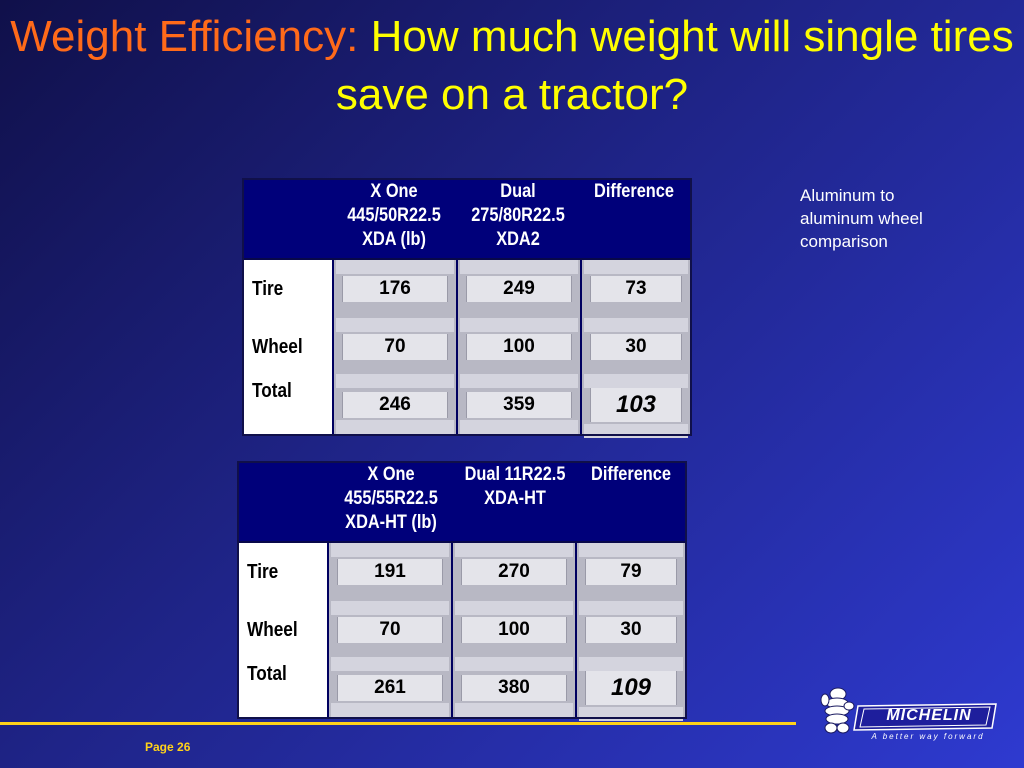 The width and height of the screenshot is (1024, 768). What do you see at coordinates (519, 289) in the screenshot?
I see `table-cell: 249` at bounding box center [519, 289].